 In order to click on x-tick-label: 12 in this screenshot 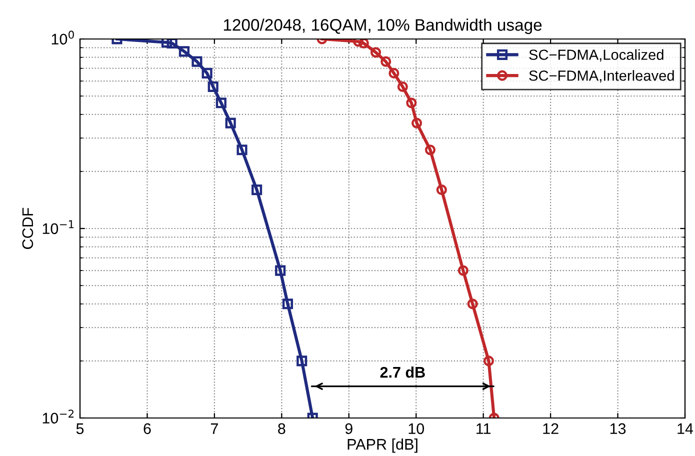, I will do `click(550, 428)`.